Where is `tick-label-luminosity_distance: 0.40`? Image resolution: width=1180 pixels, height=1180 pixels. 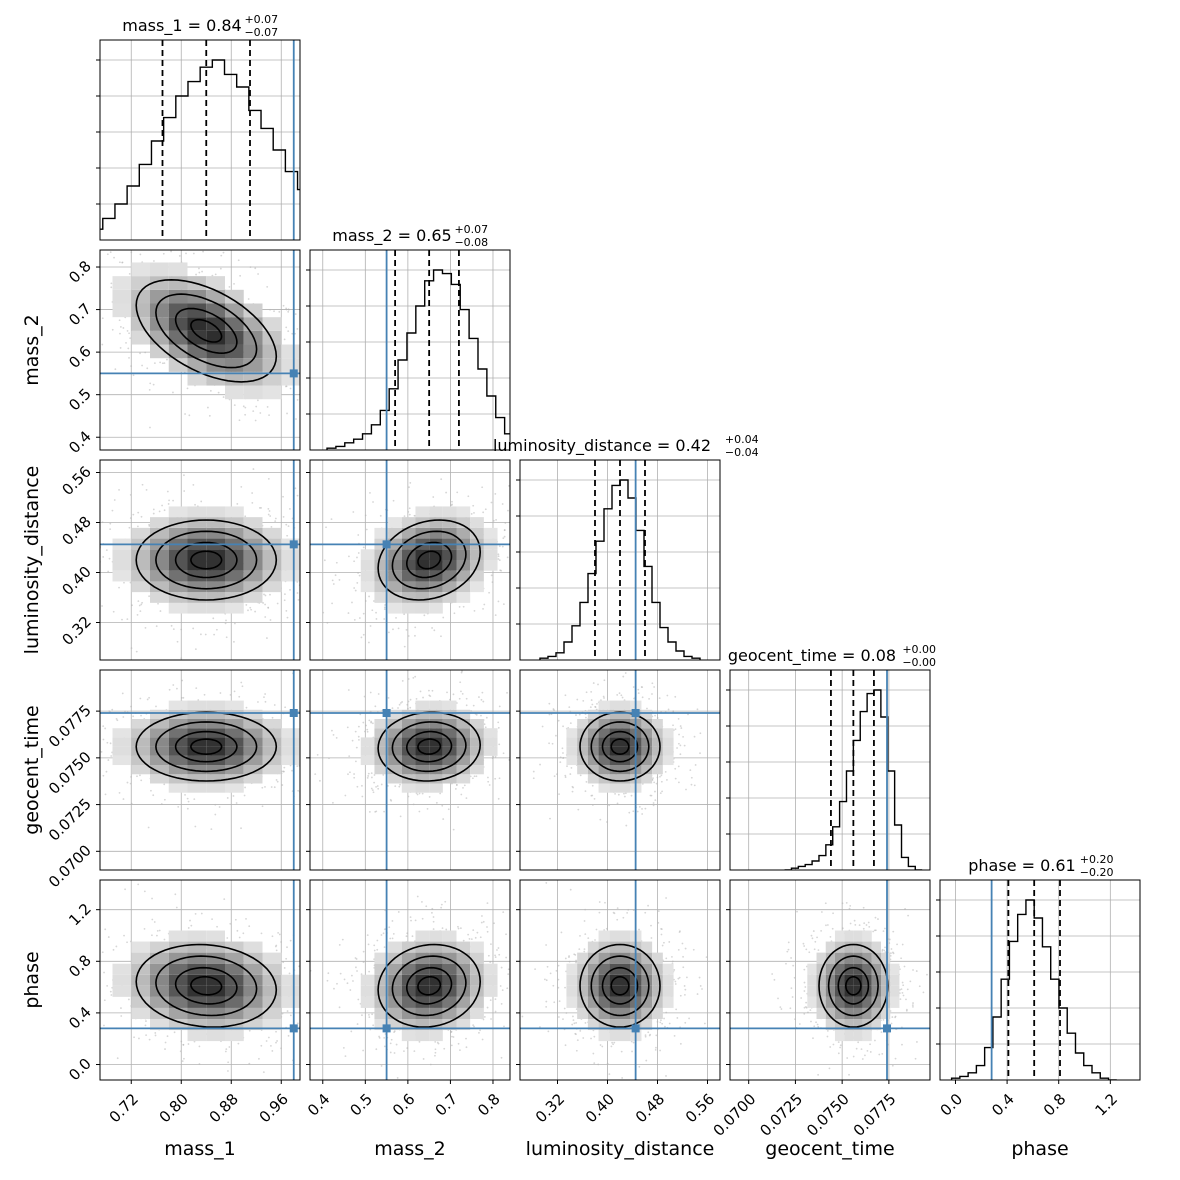 tick-label-luminosity_distance: 0.40 is located at coordinates (76, 581).